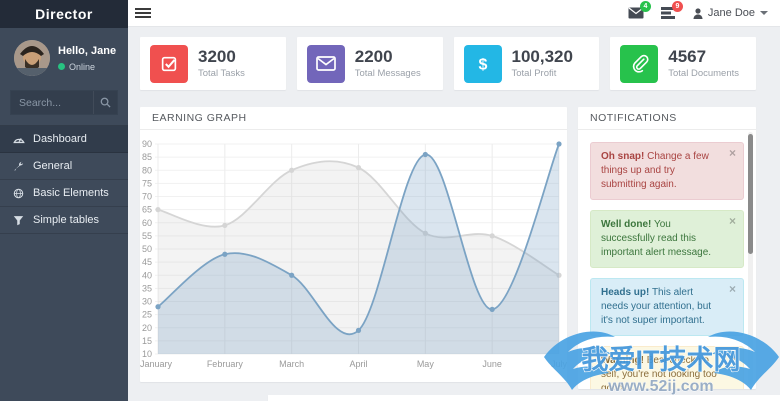 The image size is (780, 401). I want to click on user-profile: Hello, Jane Online, so click(64, 58).